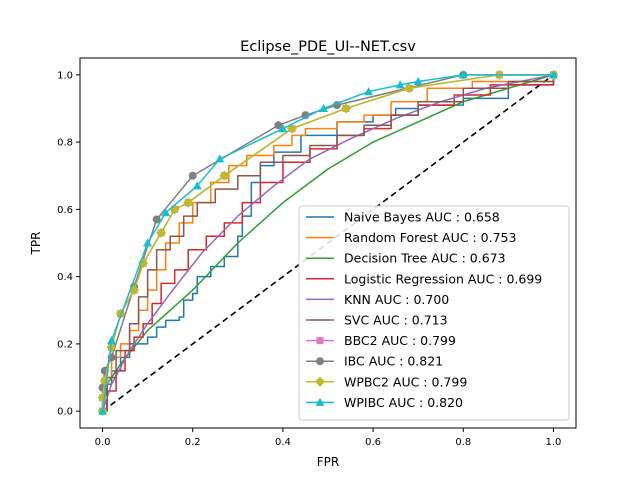 This screenshot has width=640, height=480. I want to click on y-tick-label: 1.0, so click(65, 75).